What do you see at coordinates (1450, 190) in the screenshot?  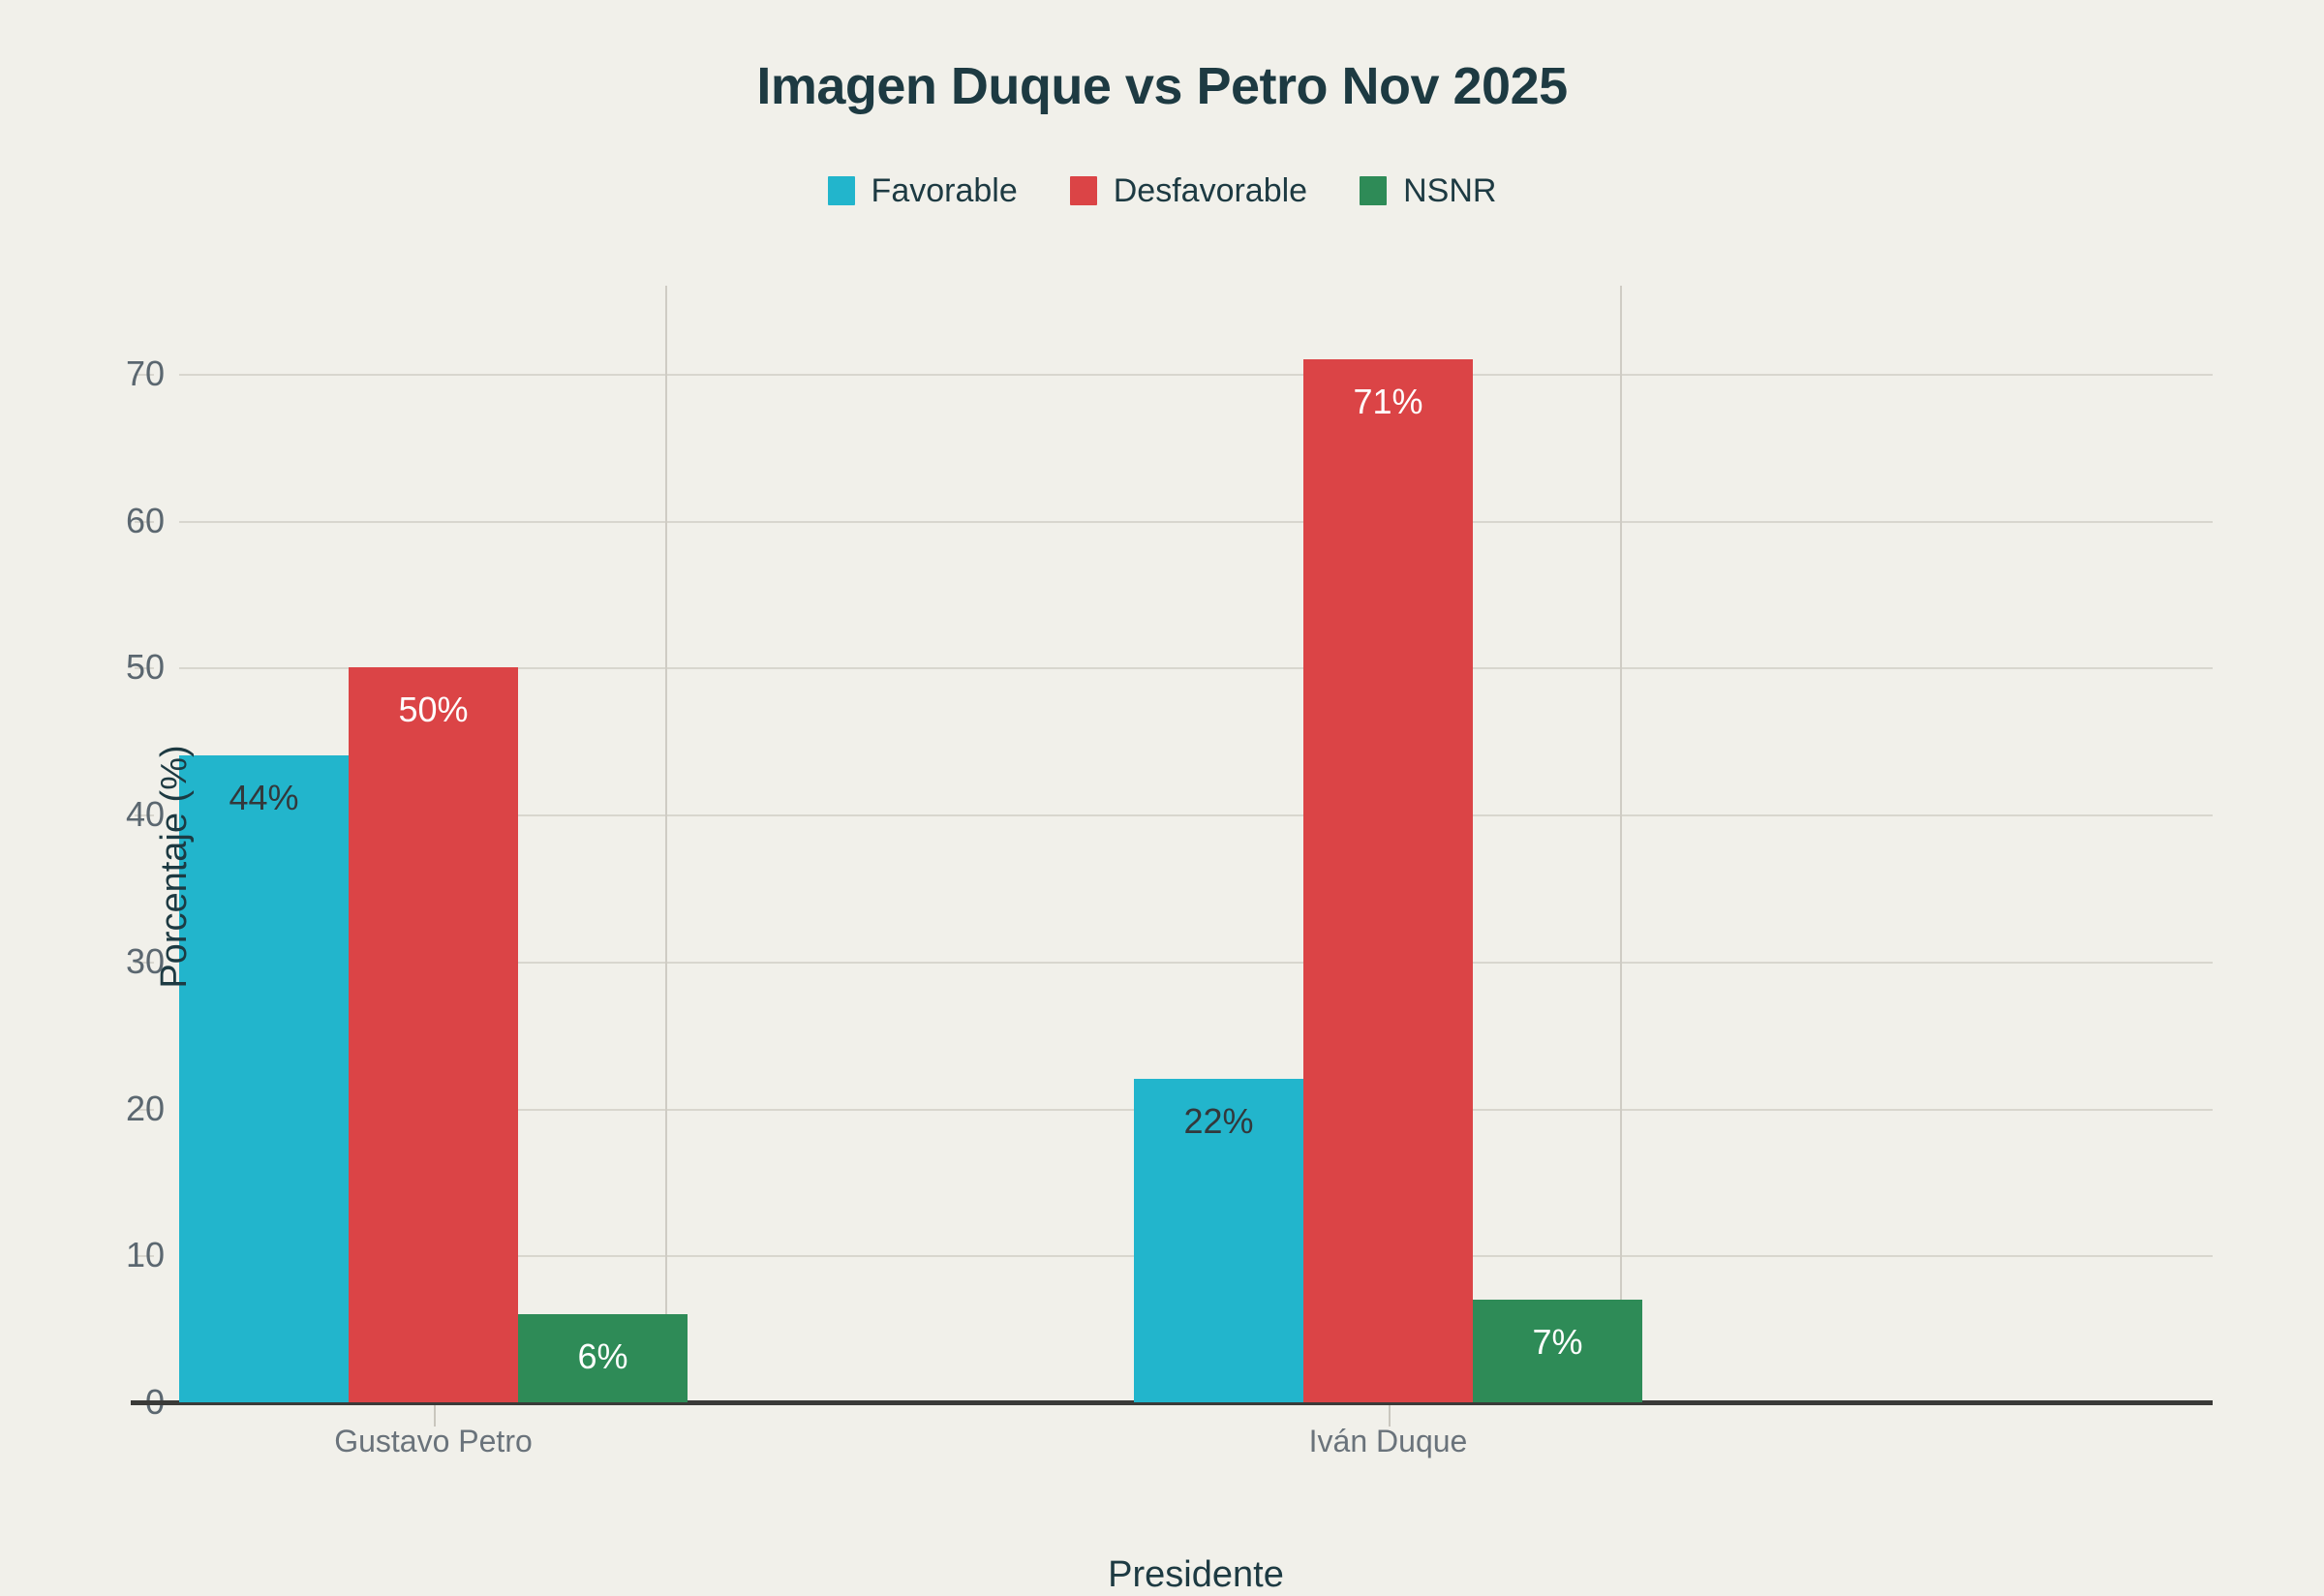 I see `legend-label-nsnr: NSNR` at bounding box center [1450, 190].